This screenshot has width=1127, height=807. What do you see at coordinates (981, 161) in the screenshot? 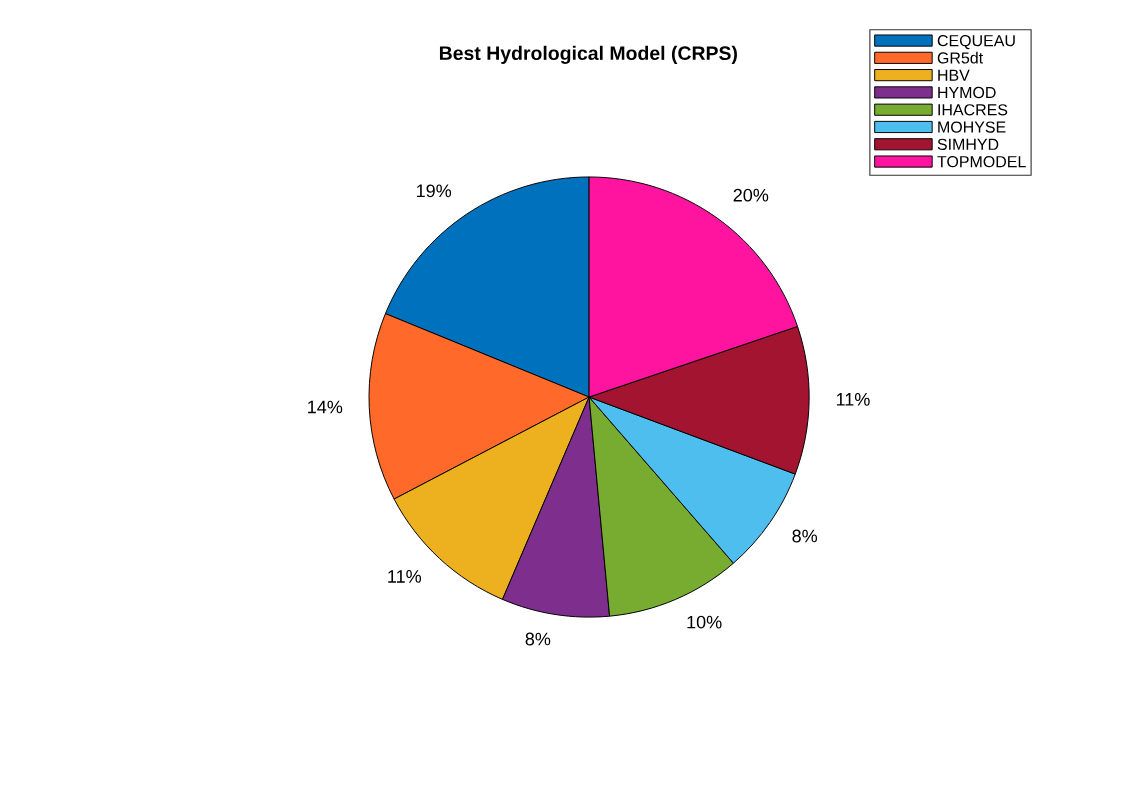
I see `legend-label: TOPMODEL` at bounding box center [981, 161].